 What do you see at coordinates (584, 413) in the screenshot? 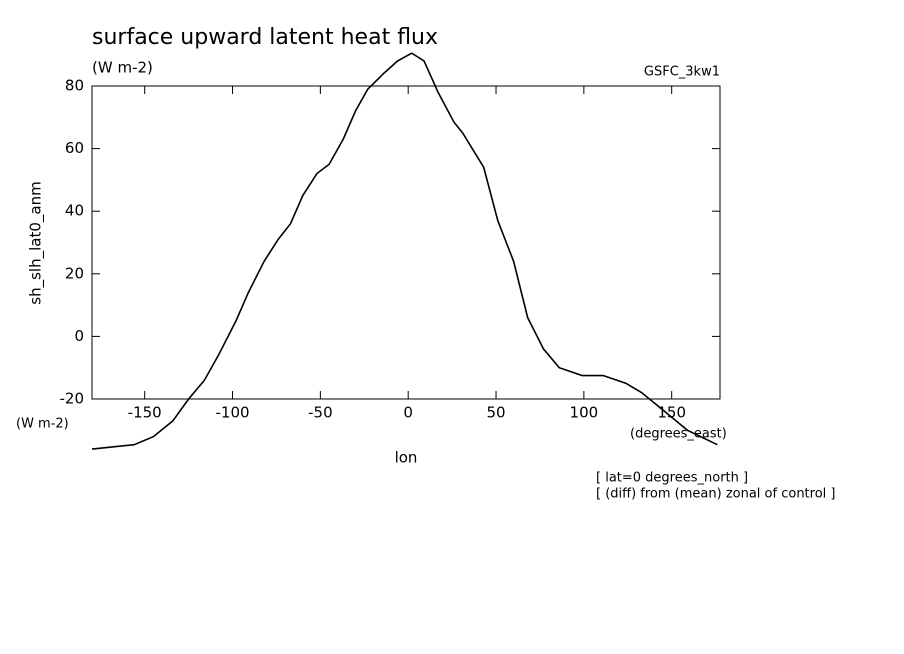
I see `x-tick-label: 100` at bounding box center [584, 413].